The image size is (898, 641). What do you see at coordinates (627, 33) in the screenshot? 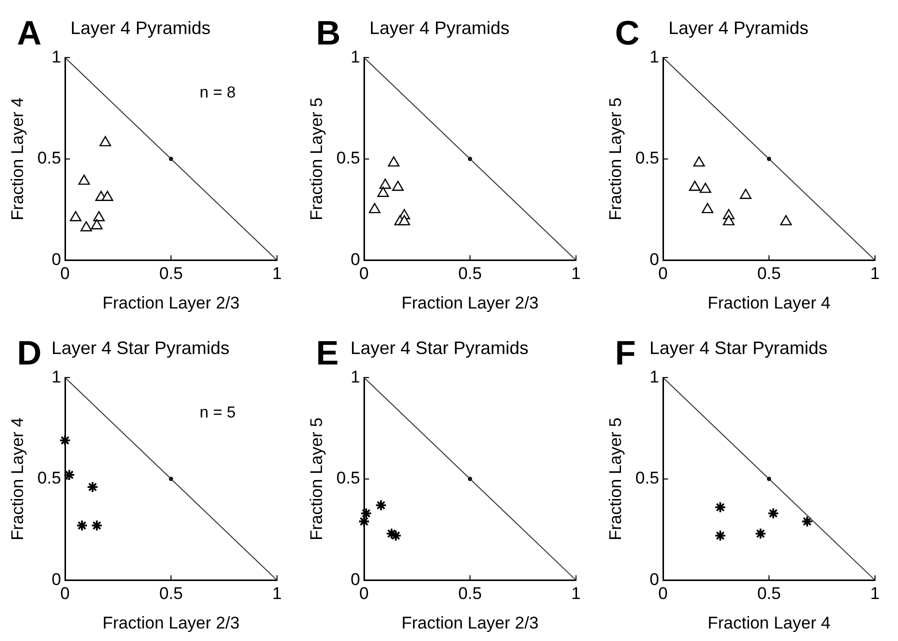
I see `text: C` at bounding box center [627, 33].